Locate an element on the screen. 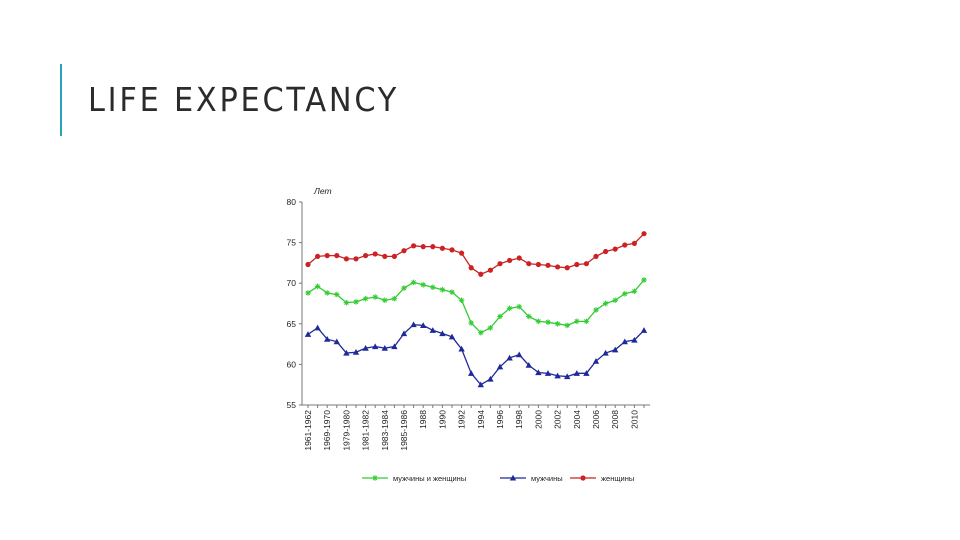 This screenshot has width=960, height=540. y-tick-label: 60 is located at coordinates (292, 364).